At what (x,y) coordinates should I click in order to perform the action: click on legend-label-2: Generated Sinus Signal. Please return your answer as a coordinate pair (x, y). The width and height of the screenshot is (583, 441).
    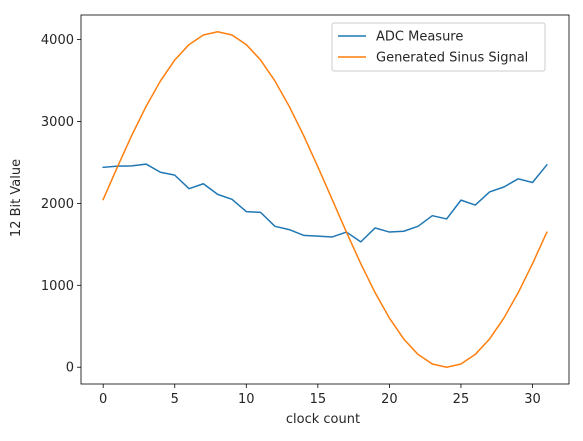
    Looking at the image, I should click on (452, 58).